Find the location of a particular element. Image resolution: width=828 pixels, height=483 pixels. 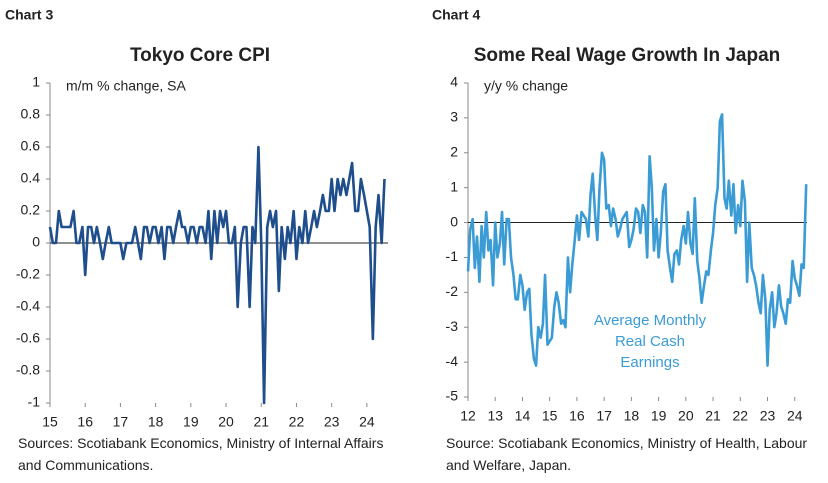

y-tick-label: -0.4 is located at coordinates (28, 306).